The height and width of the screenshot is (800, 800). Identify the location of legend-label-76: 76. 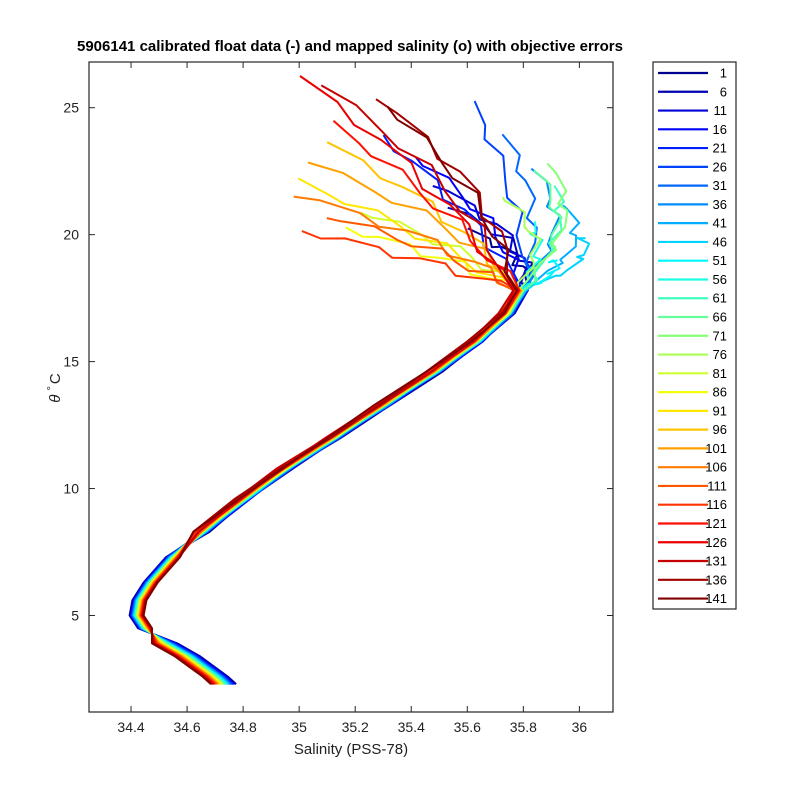
(720, 354).